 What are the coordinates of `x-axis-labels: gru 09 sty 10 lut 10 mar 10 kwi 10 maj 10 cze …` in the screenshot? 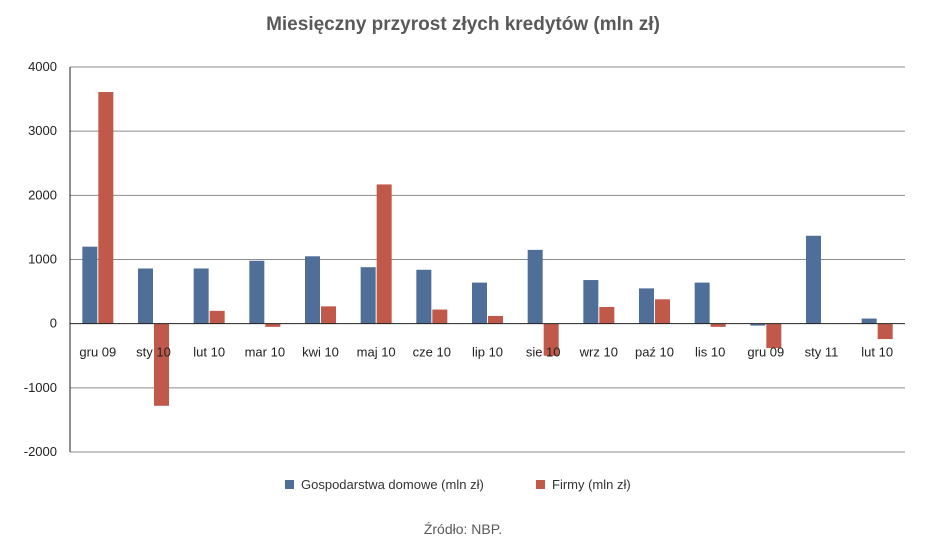 It's located at (486, 352).